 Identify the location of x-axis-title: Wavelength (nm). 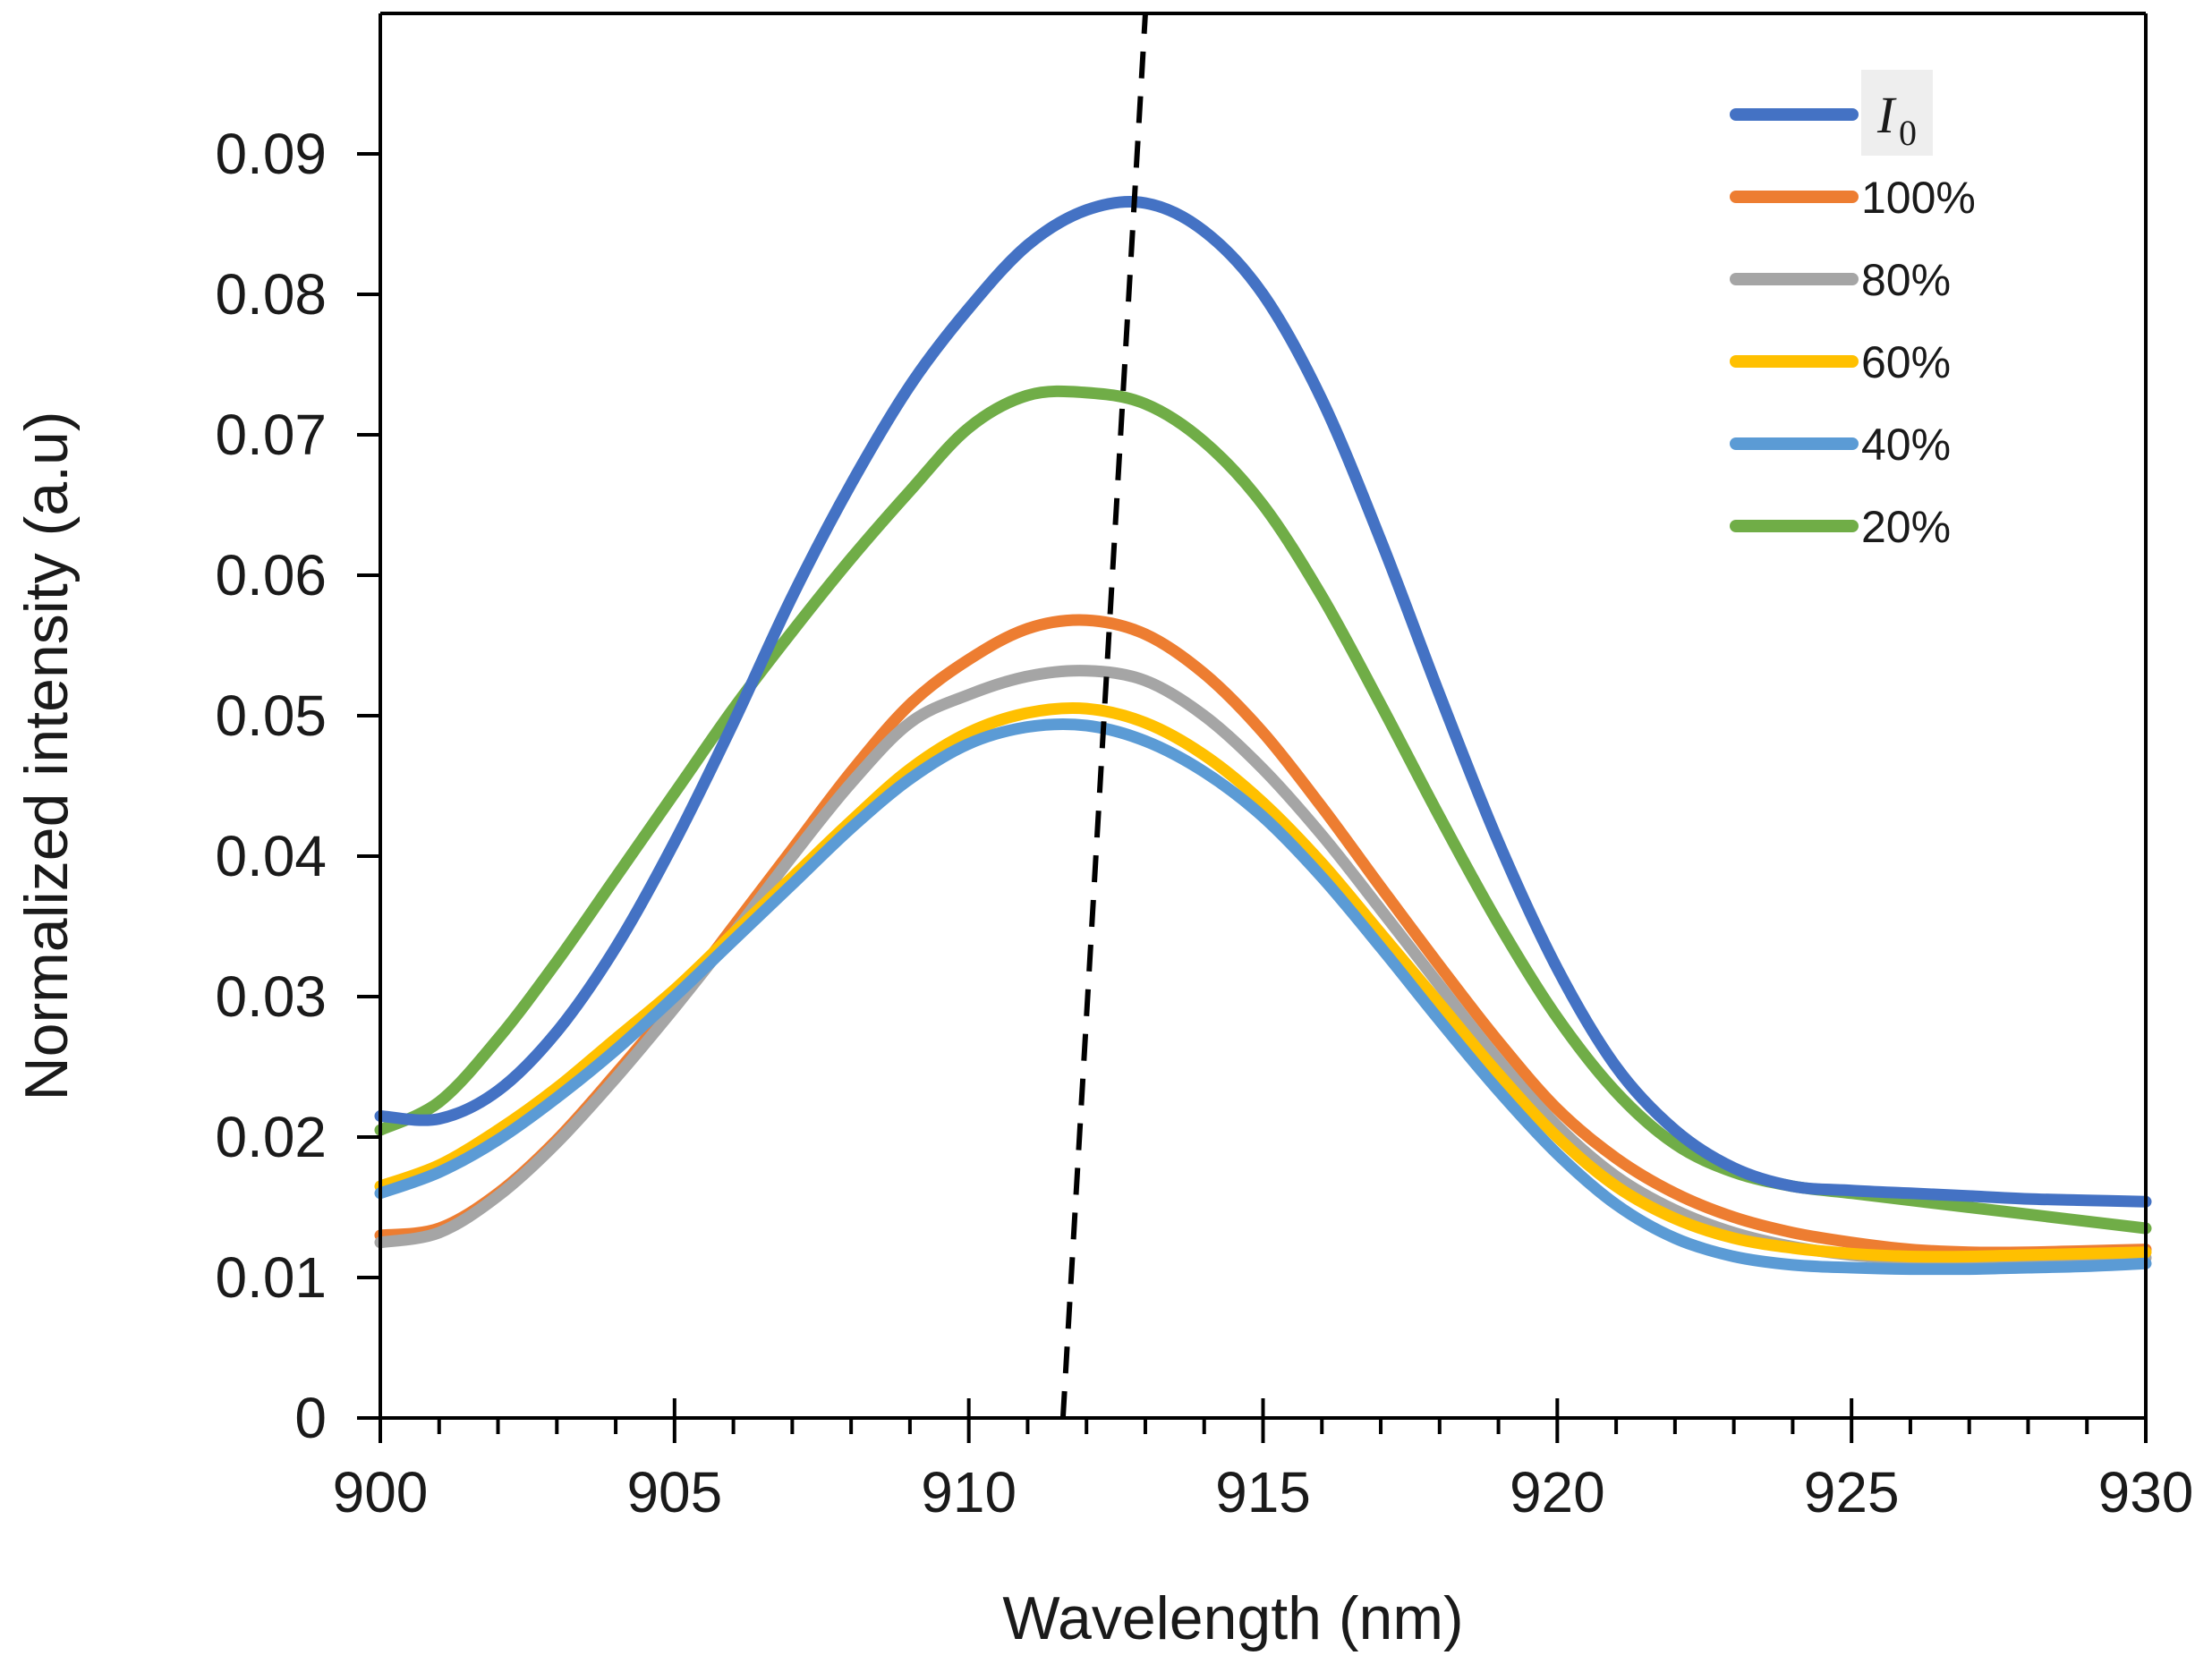
(1232, 1618).